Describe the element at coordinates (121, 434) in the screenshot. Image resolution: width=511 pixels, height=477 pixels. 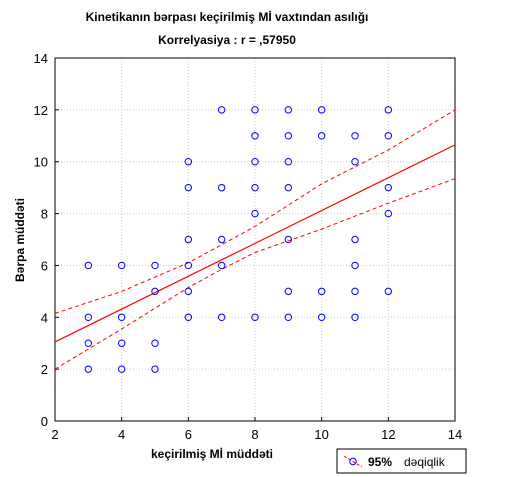
I see `x-tick-label: 4` at that location.